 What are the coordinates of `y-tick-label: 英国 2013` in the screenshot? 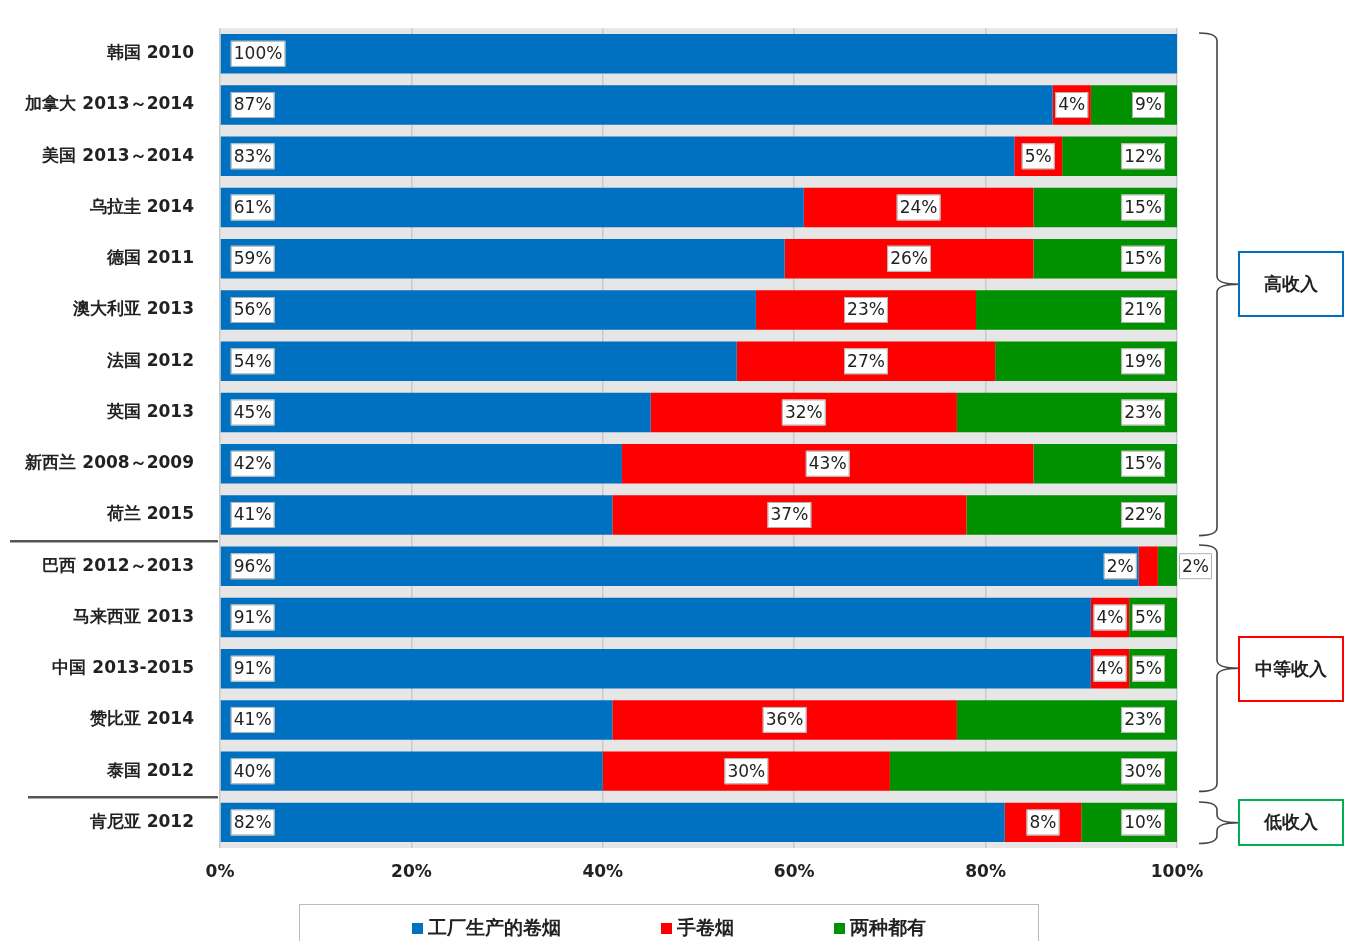 It's located at (149, 410).